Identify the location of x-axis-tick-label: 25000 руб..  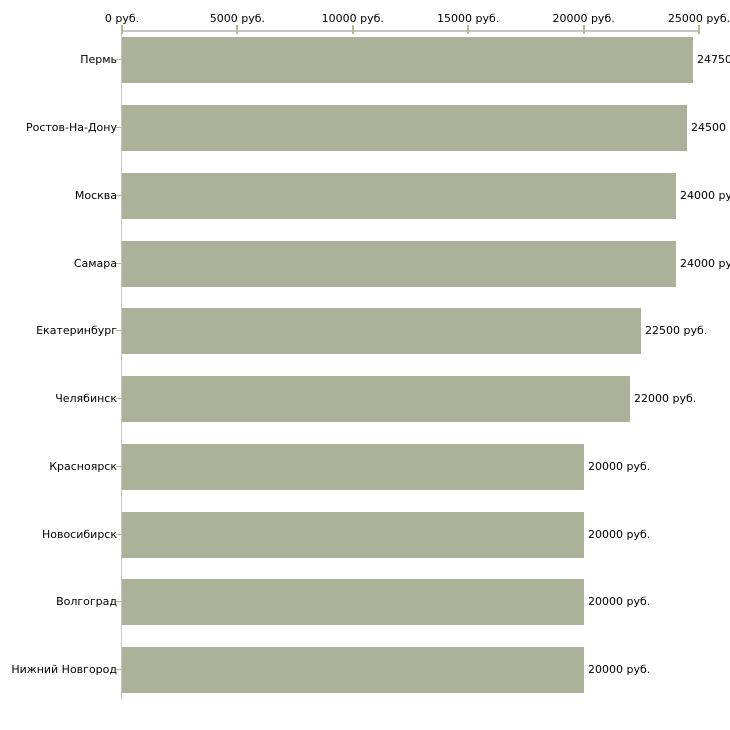
(698, 18).